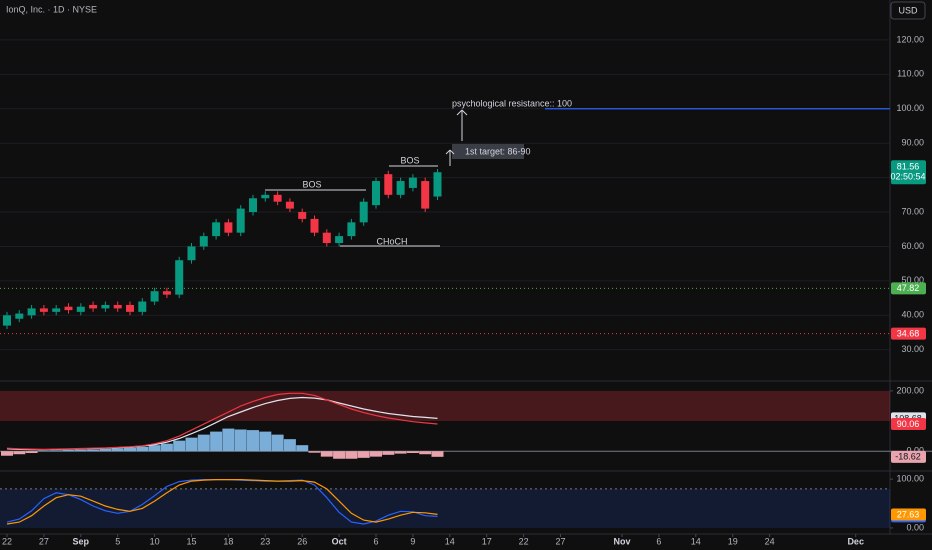 The image size is (932, 550). What do you see at coordinates (912, 315) in the screenshot?
I see `y-tick-label: 40.00` at bounding box center [912, 315].